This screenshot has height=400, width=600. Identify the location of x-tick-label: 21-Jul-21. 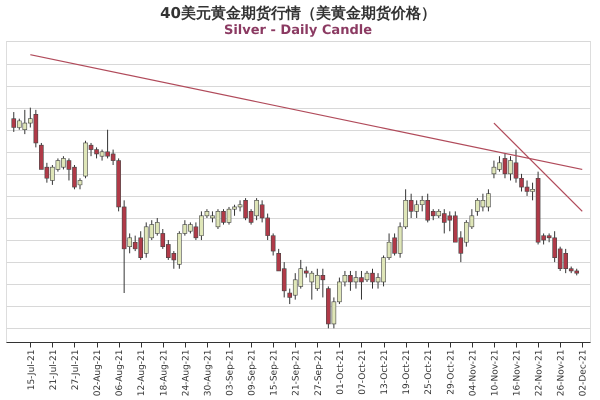
(53, 370).